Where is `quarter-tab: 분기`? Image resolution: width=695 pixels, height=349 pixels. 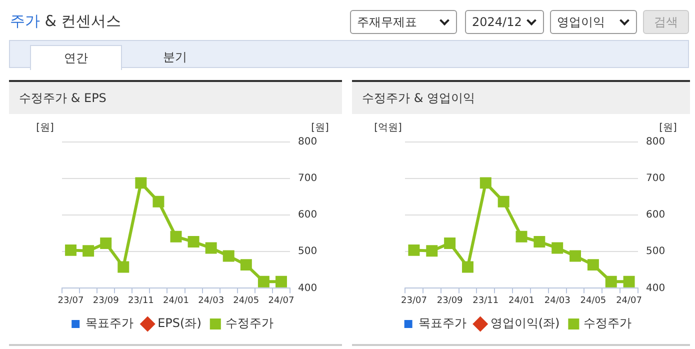
quarter-tab: 분기 is located at coordinates (175, 57).